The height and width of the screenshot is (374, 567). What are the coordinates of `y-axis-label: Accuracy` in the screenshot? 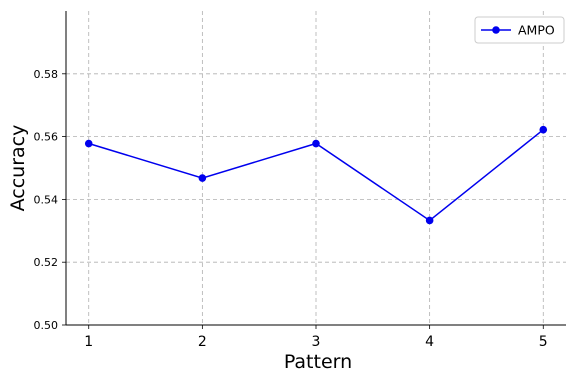 It's located at (18, 168).